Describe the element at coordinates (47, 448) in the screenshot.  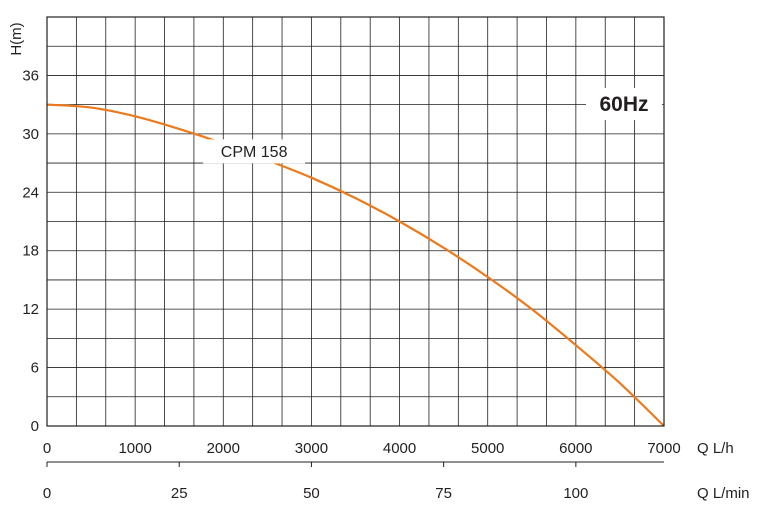
I see `x-tick-label: 0` at that location.